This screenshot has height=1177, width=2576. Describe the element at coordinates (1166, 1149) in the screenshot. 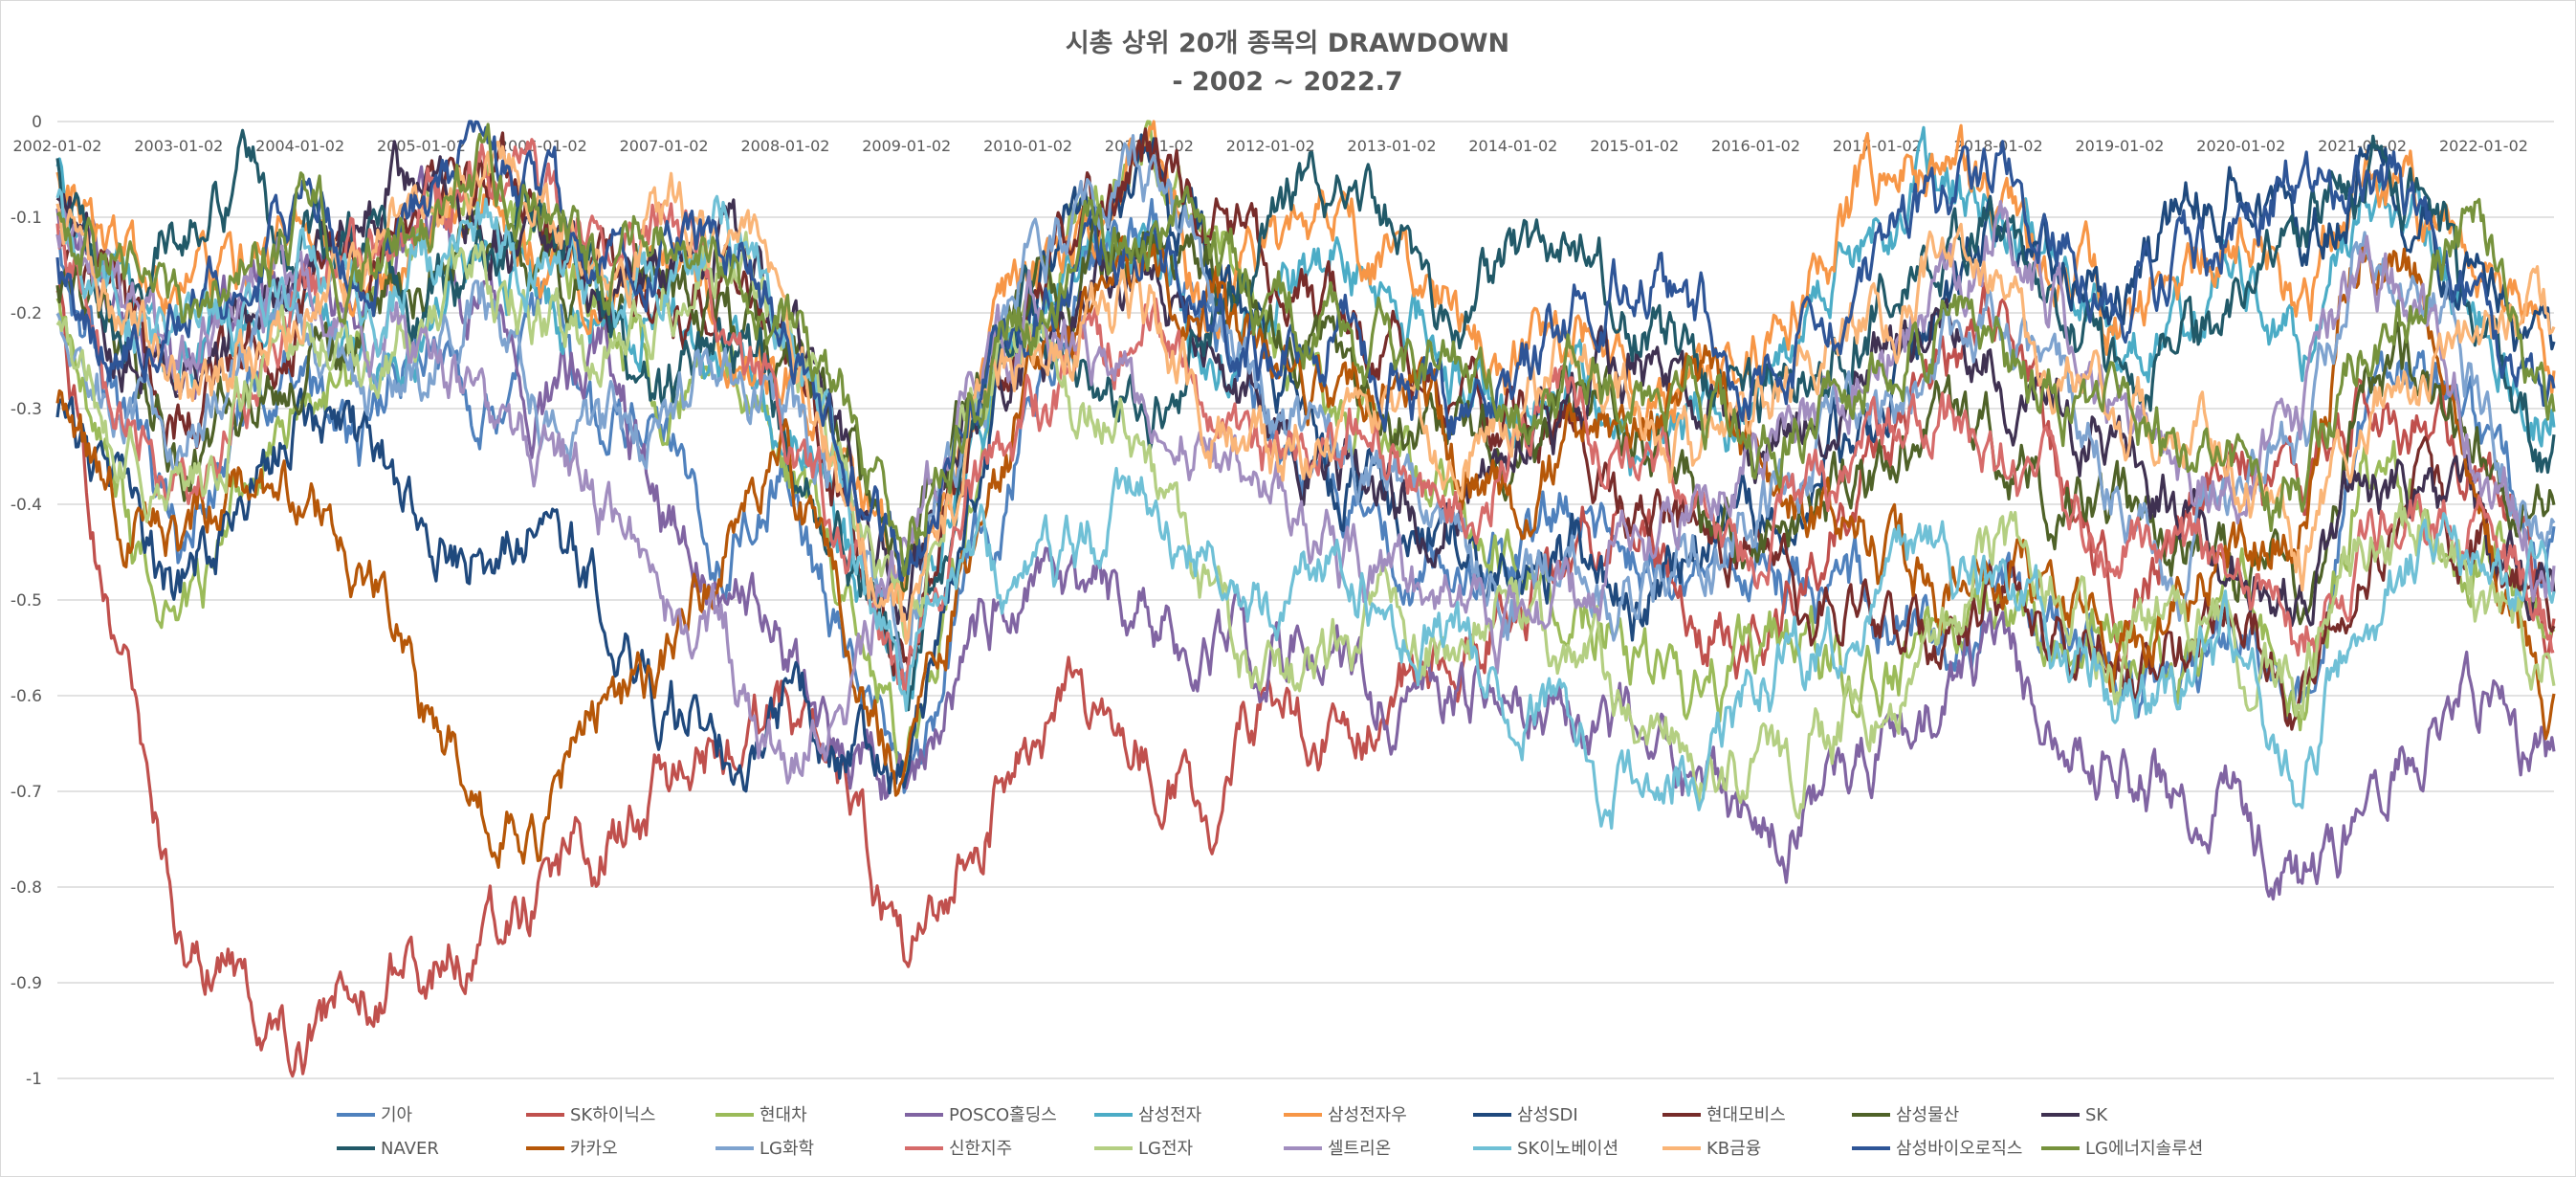

I see `legend-label: LG전자` at that location.